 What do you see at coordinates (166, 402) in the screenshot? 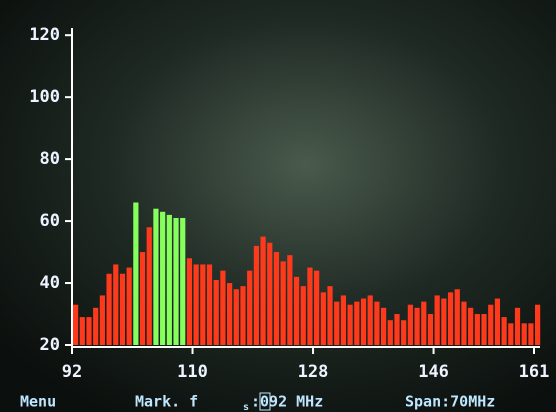
I see `marker-label: Mark. f` at bounding box center [166, 402].